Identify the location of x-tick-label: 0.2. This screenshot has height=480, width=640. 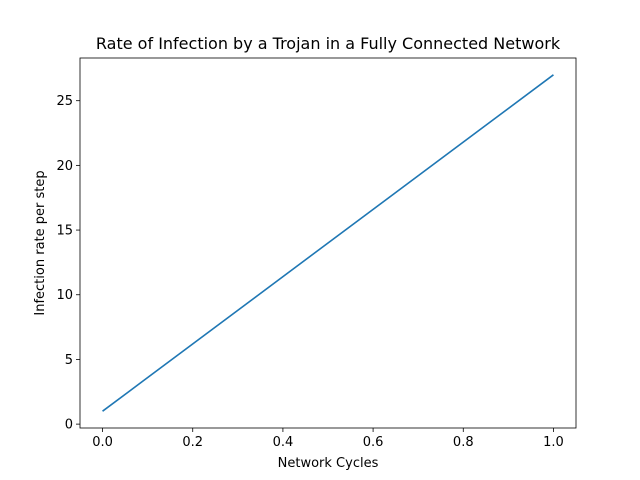
(192, 442).